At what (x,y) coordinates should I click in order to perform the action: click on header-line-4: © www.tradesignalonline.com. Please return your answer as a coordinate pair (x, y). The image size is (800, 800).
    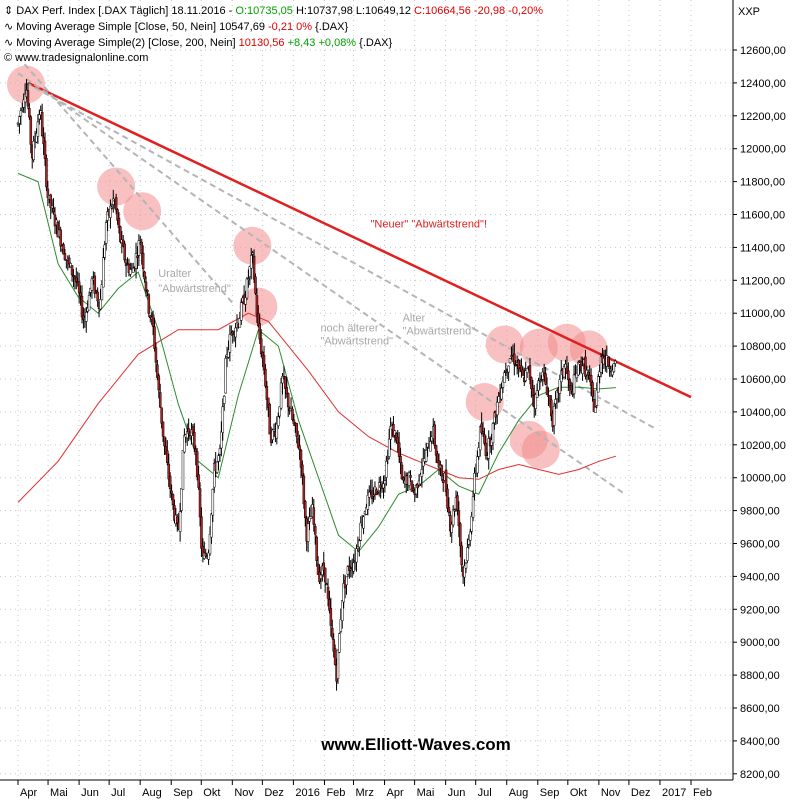
    Looking at the image, I should click on (76, 58).